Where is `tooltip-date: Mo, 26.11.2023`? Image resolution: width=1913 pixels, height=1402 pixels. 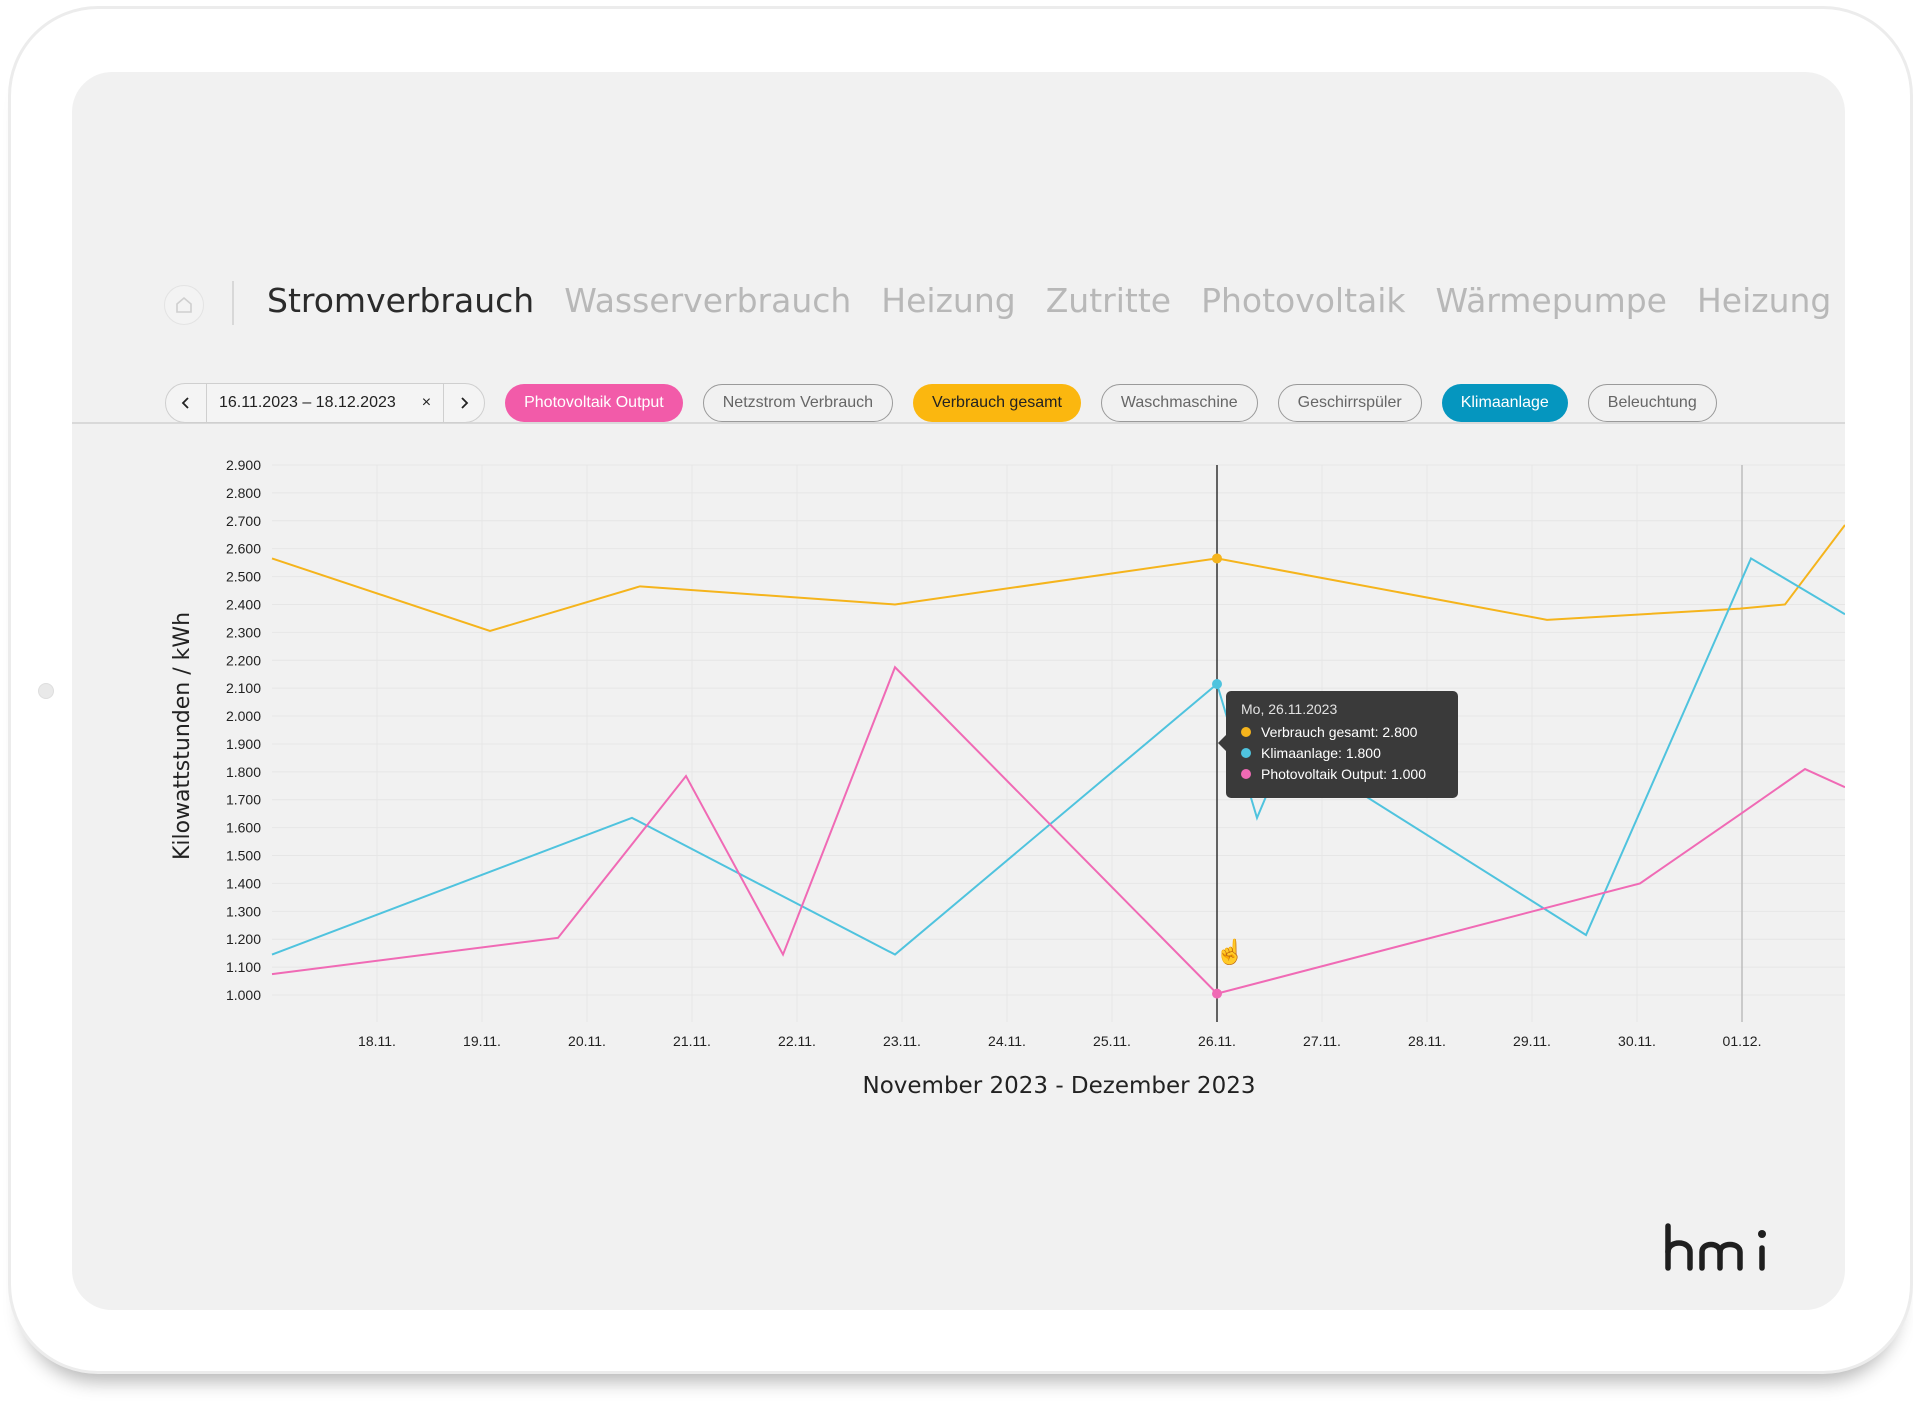 tooltip-date: Mo, 26.11.2023 is located at coordinates (1289, 709).